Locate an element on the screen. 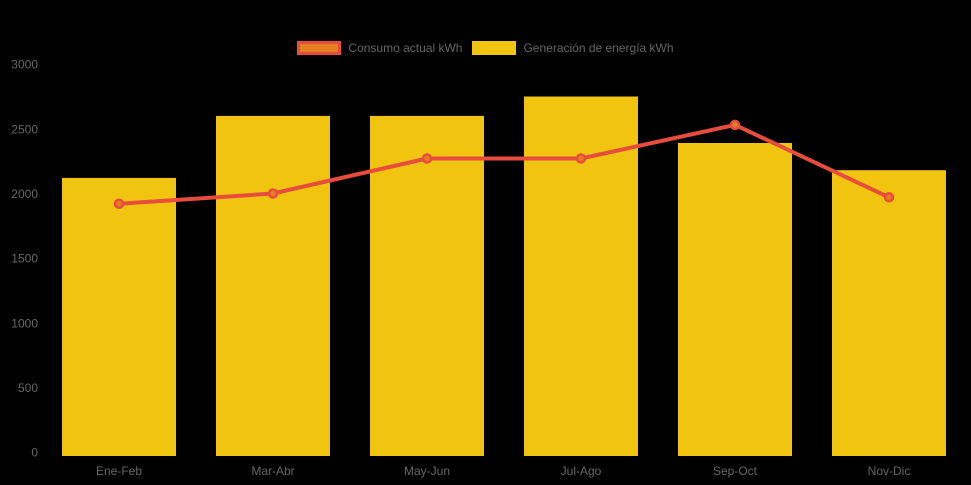 Image resolution: width=971 pixels, height=485 pixels. legend-item-generacion: Generación de energía kWh is located at coordinates (573, 48).